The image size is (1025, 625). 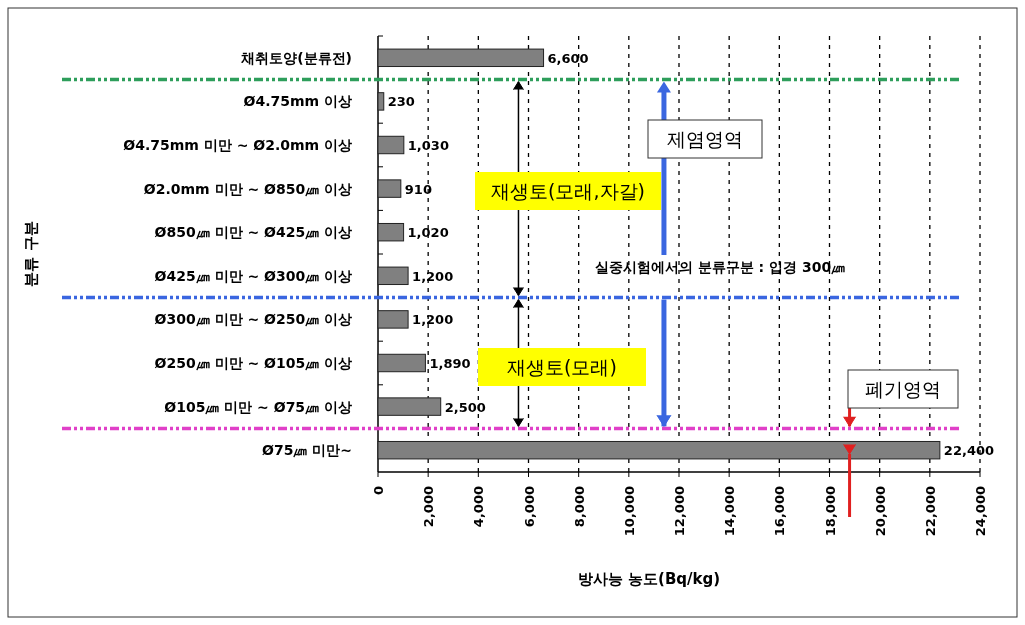 I want to click on data-label: 1,890, so click(x=450, y=363).